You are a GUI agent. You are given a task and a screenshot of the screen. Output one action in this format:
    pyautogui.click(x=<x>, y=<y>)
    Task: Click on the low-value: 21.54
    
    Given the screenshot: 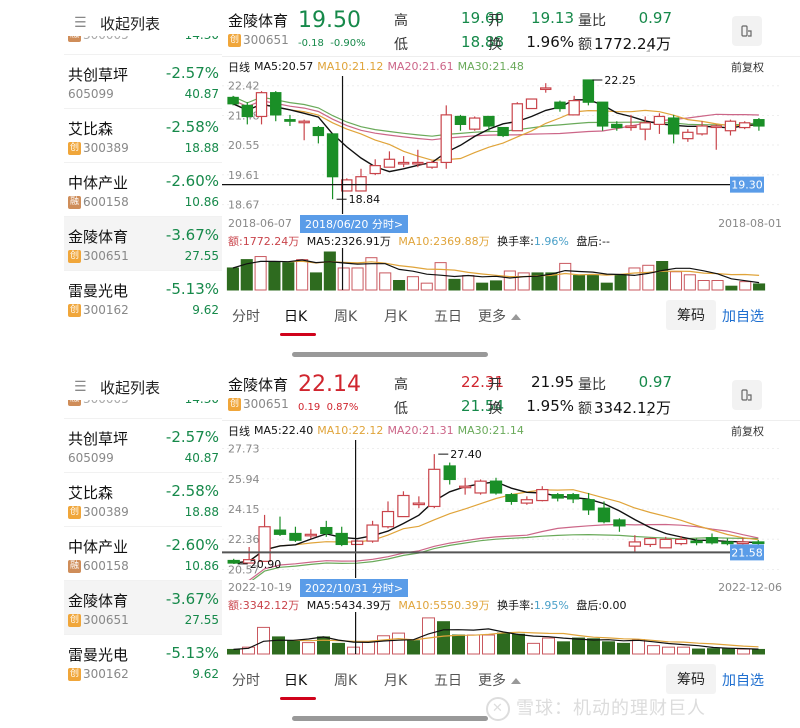 What is the action you would take?
    pyautogui.click(x=482, y=406)
    